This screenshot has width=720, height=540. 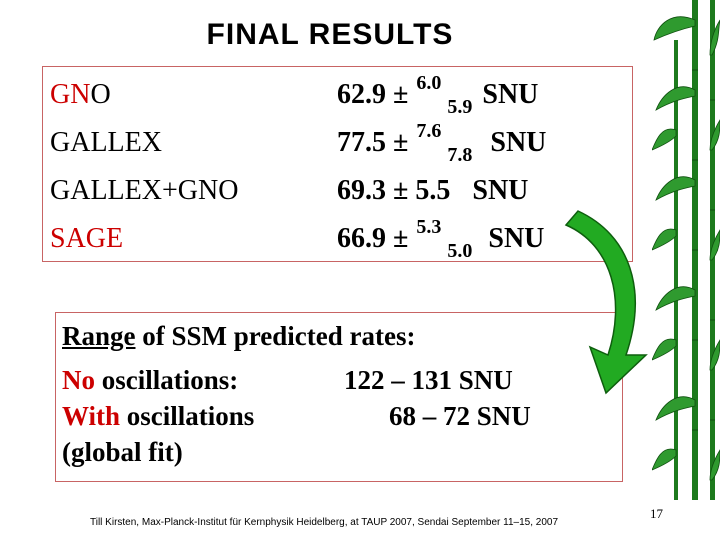 What do you see at coordinates (80, 94) in the screenshot?
I see `result-name: GNO` at bounding box center [80, 94].